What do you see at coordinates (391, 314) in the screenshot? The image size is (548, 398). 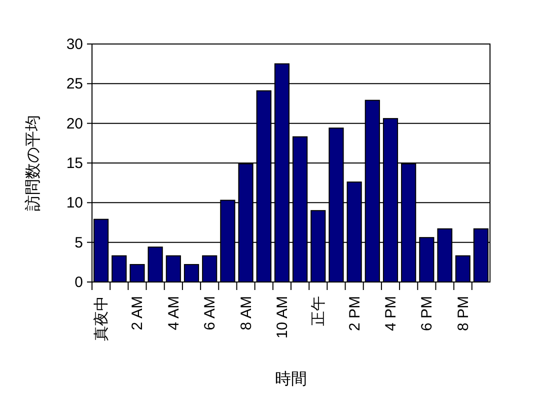 I see `x-tick-label: 4 PM` at bounding box center [391, 314].